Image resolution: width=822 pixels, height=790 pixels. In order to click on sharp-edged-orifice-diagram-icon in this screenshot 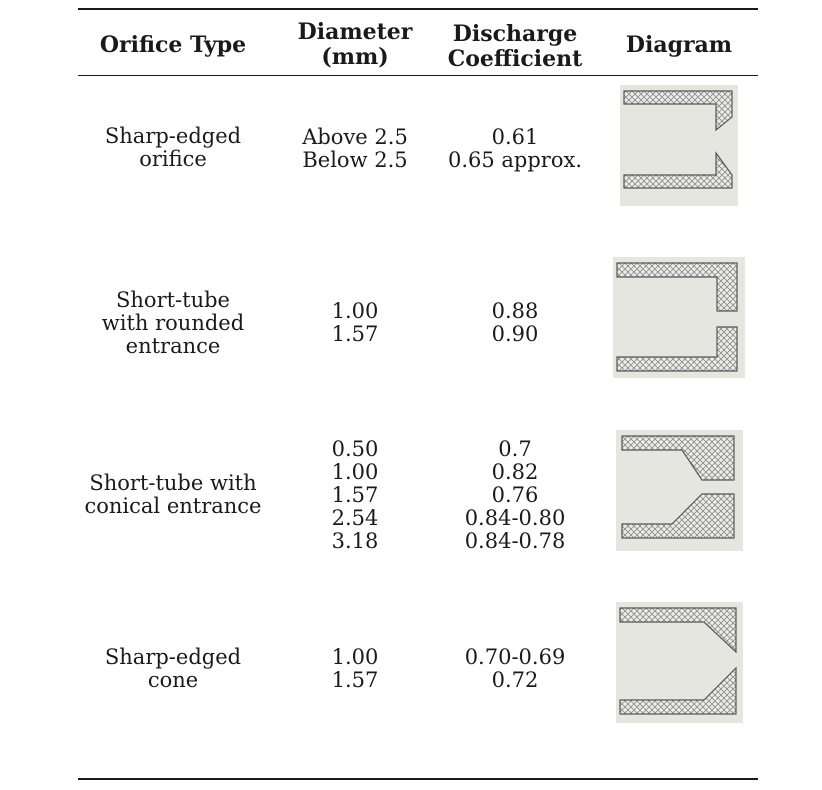, I will do `click(679, 145)`.